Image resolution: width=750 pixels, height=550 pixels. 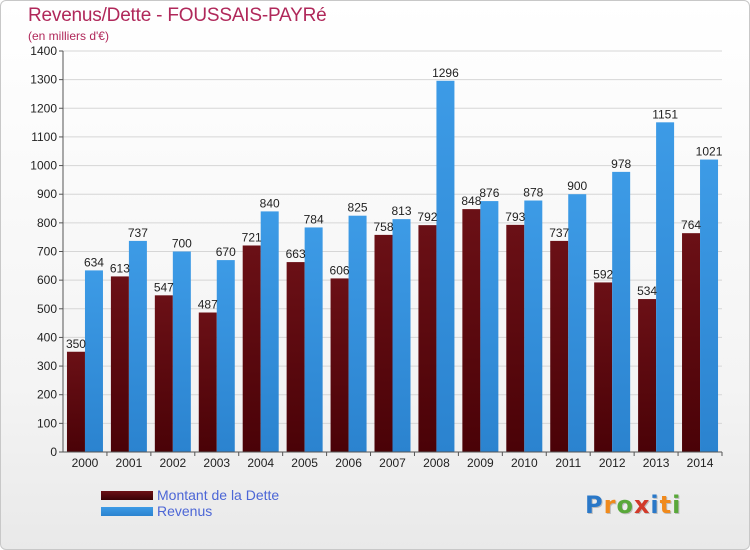 I want to click on data-label-dette: 592, so click(x=603, y=274).